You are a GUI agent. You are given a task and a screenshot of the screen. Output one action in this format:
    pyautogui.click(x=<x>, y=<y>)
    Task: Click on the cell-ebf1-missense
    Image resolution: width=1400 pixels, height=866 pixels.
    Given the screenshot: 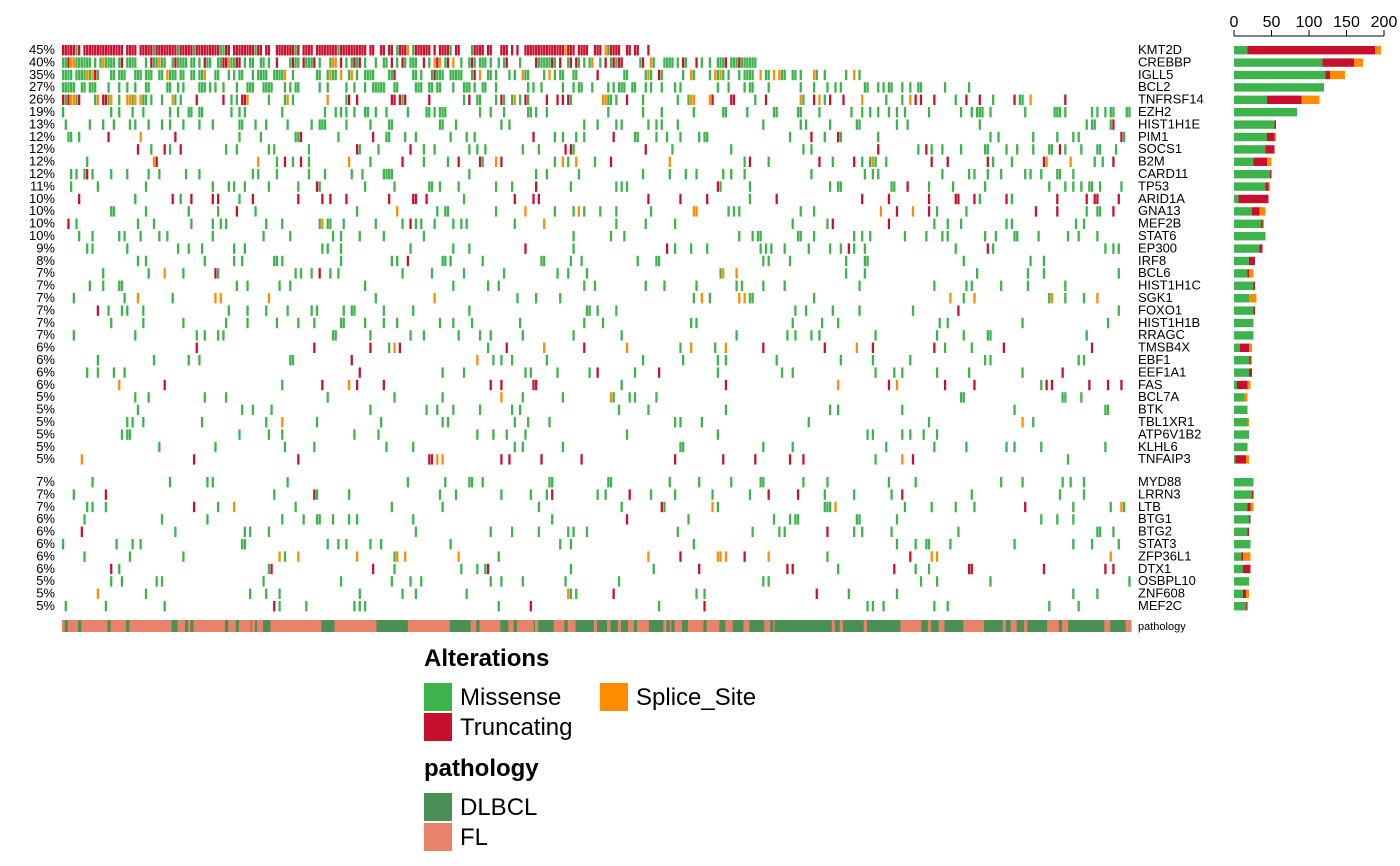 What is the action you would take?
    pyautogui.click(x=512, y=360)
    